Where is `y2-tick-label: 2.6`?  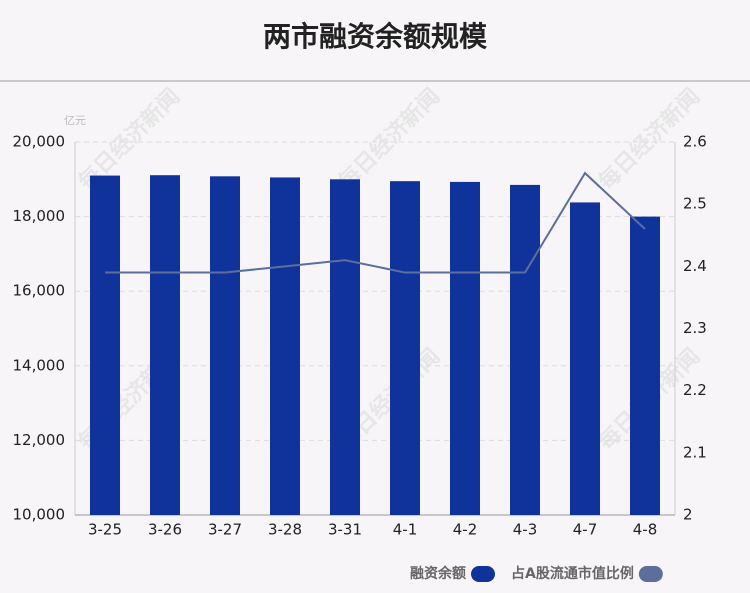
y2-tick-label: 2.6 is located at coordinates (695, 142).